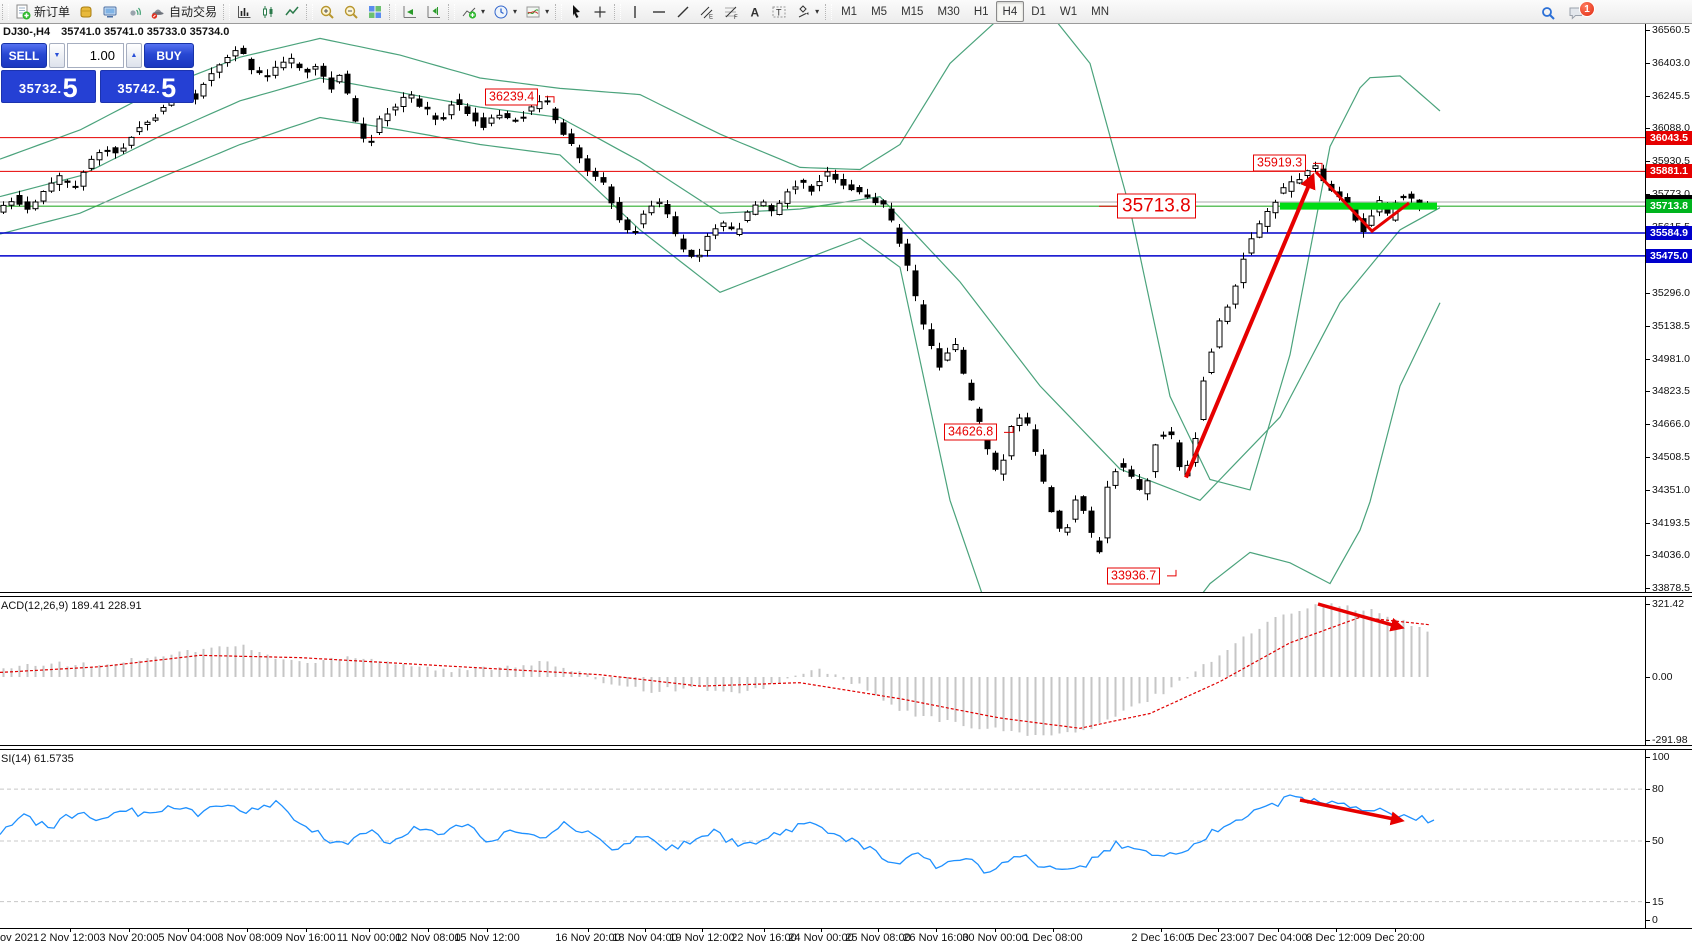 Image resolution: width=1692 pixels, height=946 pixels. I want to click on macd-panel, so click(715, 669).